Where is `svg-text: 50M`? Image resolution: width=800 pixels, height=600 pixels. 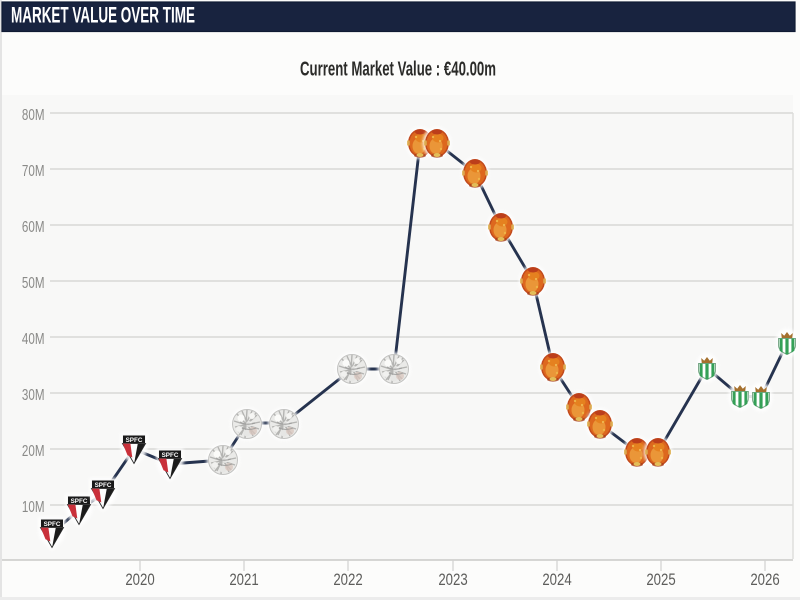
svg-text: 50M is located at coordinates (33, 282).